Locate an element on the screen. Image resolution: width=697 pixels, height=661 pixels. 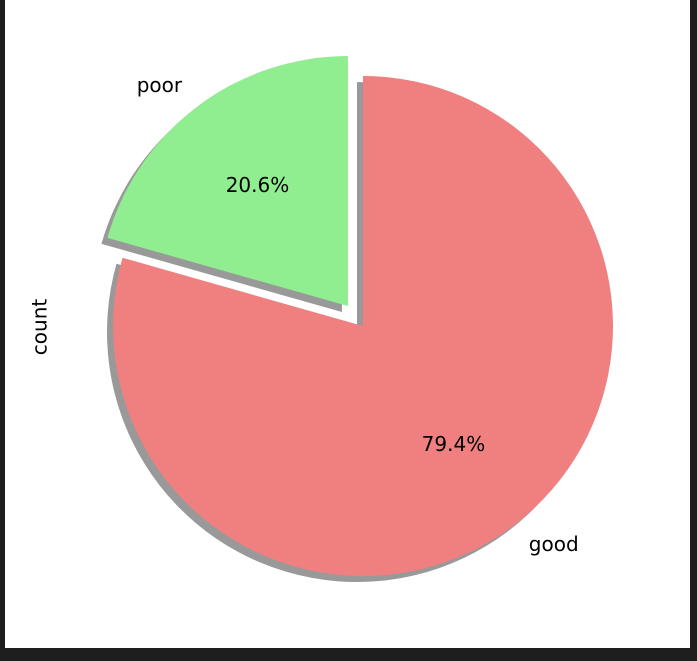
pie-slice-poor is located at coordinates (227, 181).